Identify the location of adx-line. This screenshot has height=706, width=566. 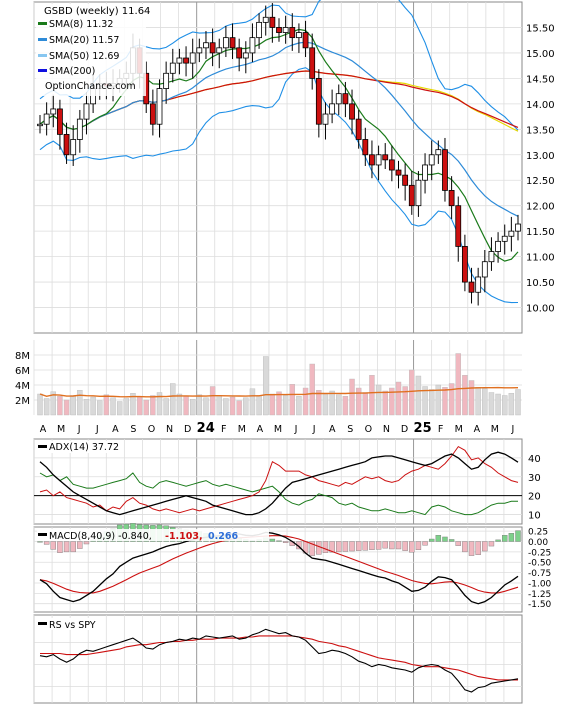
(279, 483).